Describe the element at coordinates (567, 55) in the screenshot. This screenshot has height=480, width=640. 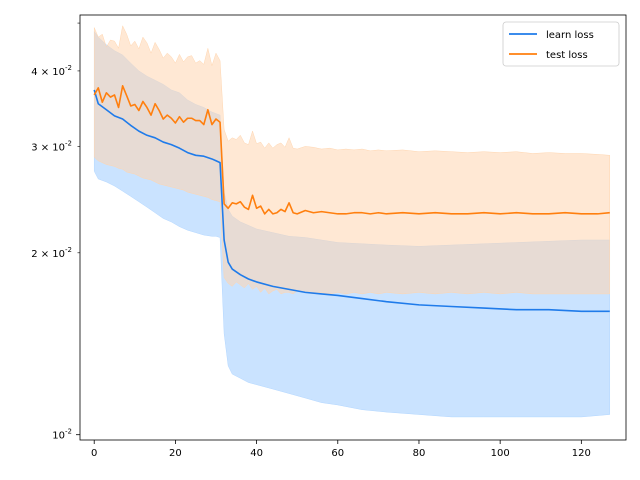
I see `test-legend-label: test loss` at that location.